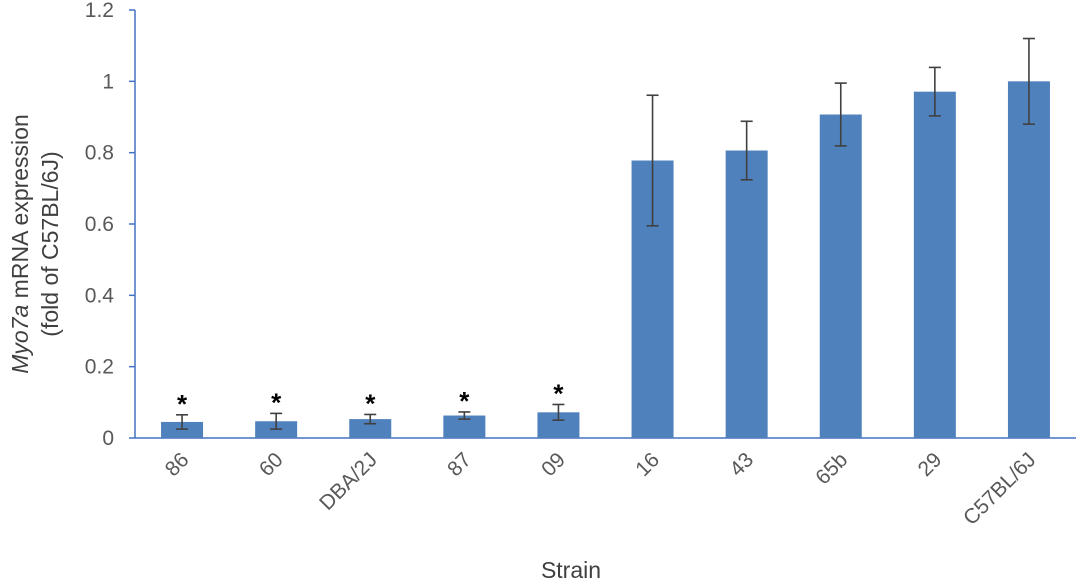 This screenshot has width=1076, height=578. What do you see at coordinates (271, 464) in the screenshot?
I see `x-tick-label: 60` at bounding box center [271, 464].